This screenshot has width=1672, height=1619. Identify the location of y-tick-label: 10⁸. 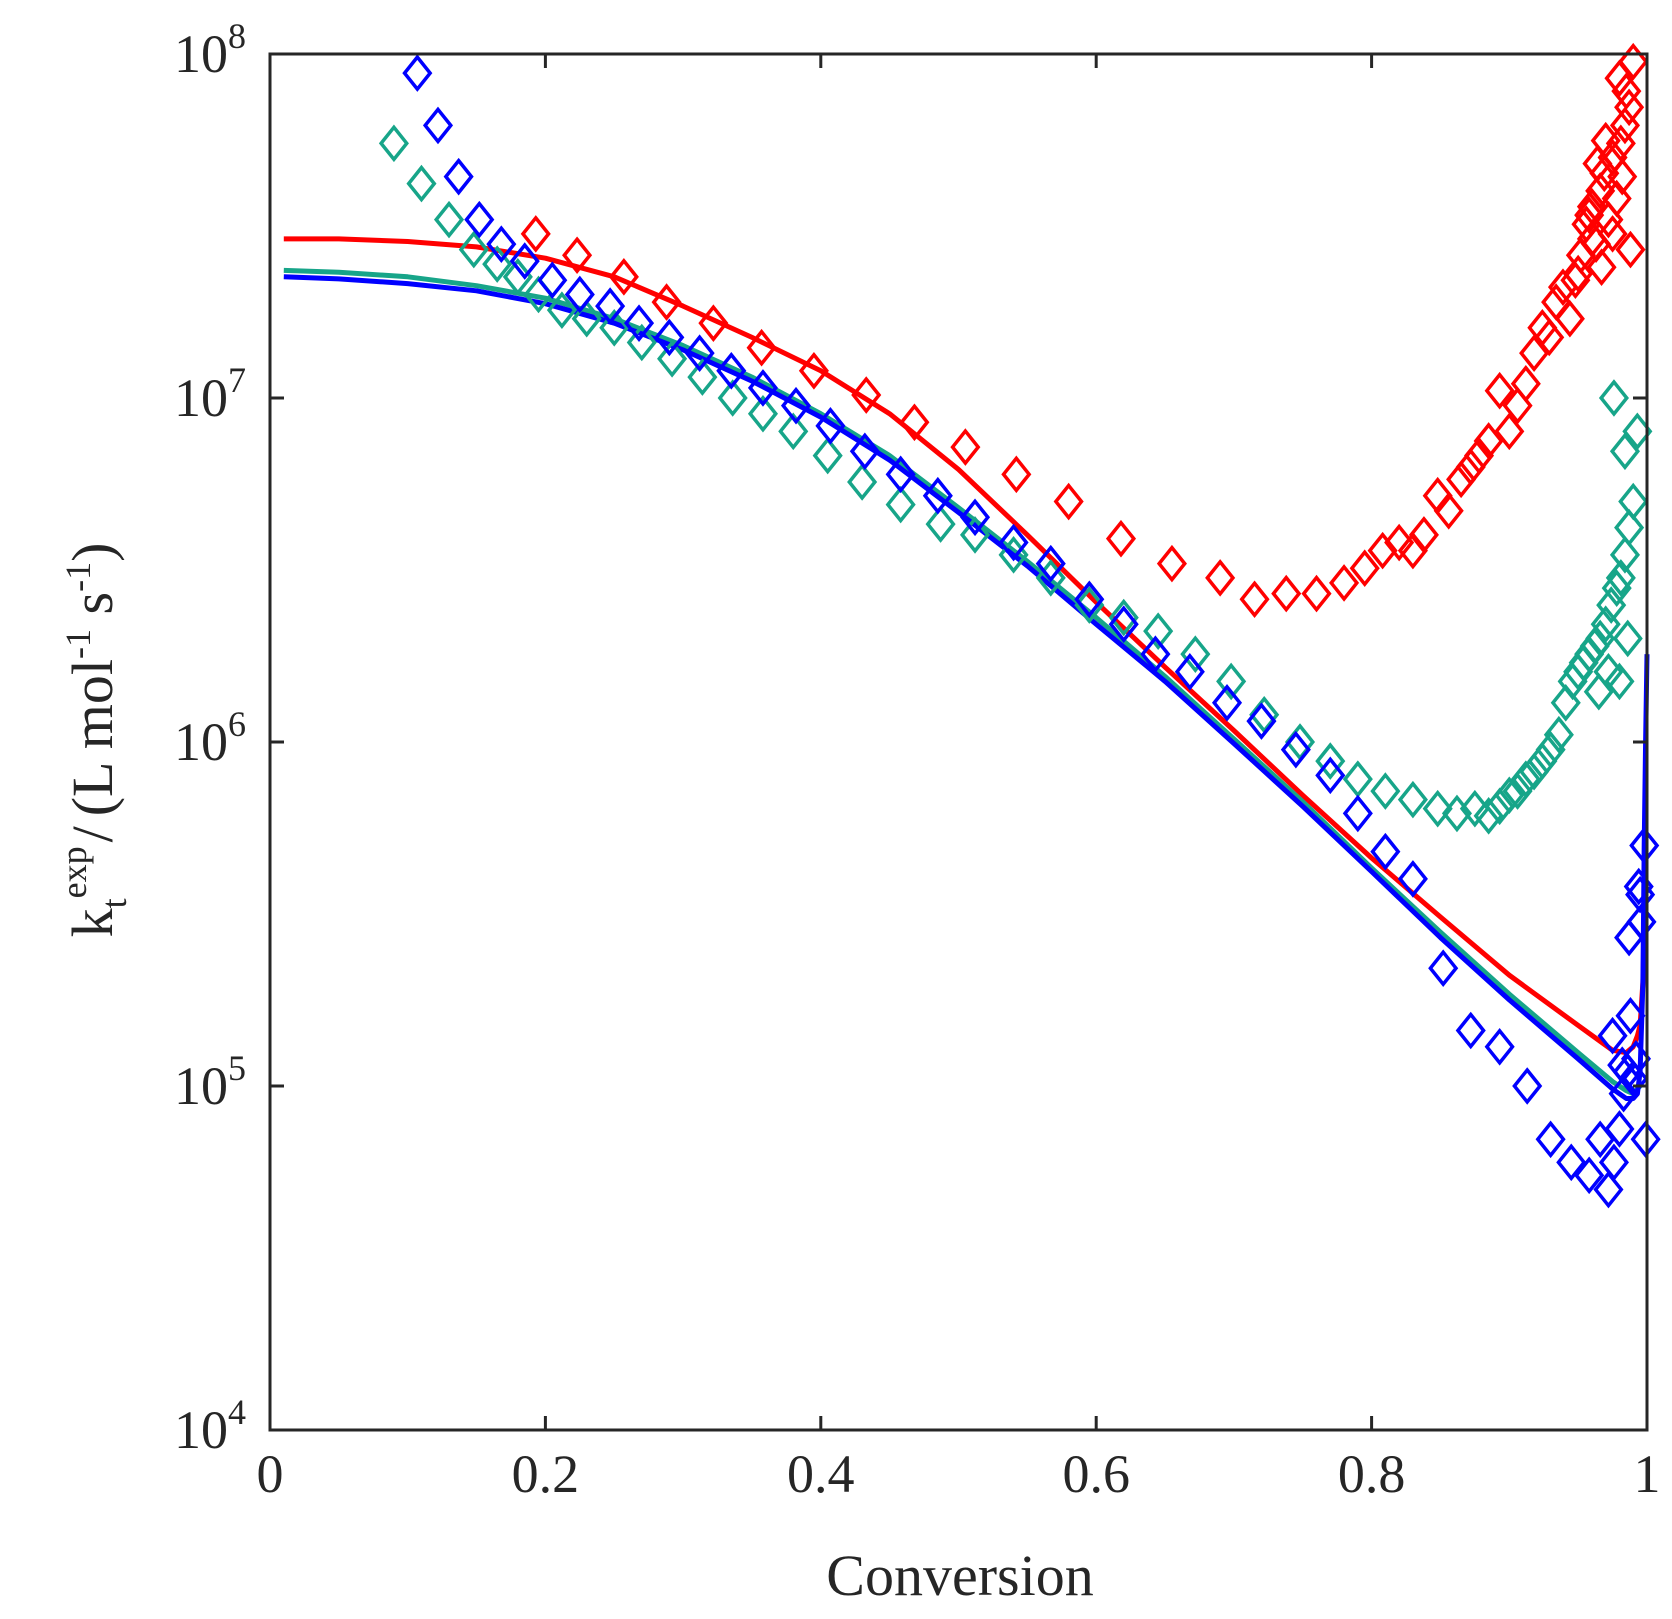
(210, 50).